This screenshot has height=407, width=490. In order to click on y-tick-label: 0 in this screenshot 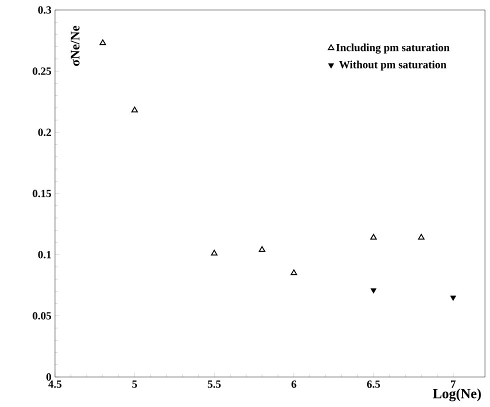, I will do `click(49, 377)`.